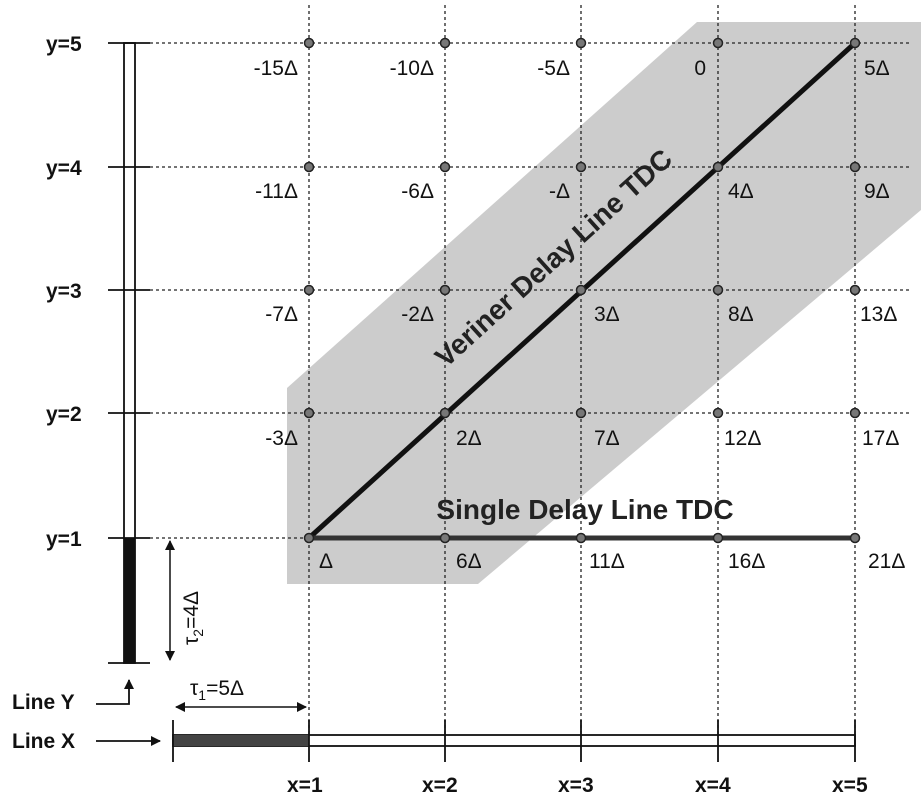 The height and width of the screenshot is (801, 924). What do you see at coordinates (607, 561) in the screenshot?
I see `cell-x3-y1: 11Δ` at bounding box center [607, 561].